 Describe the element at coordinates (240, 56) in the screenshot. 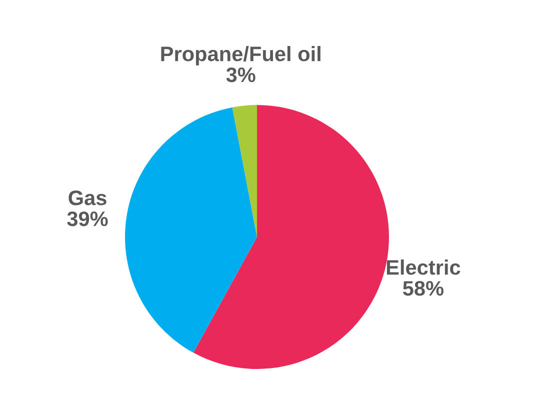

I see `slice-label: Propane/Fuel oil` at that location.